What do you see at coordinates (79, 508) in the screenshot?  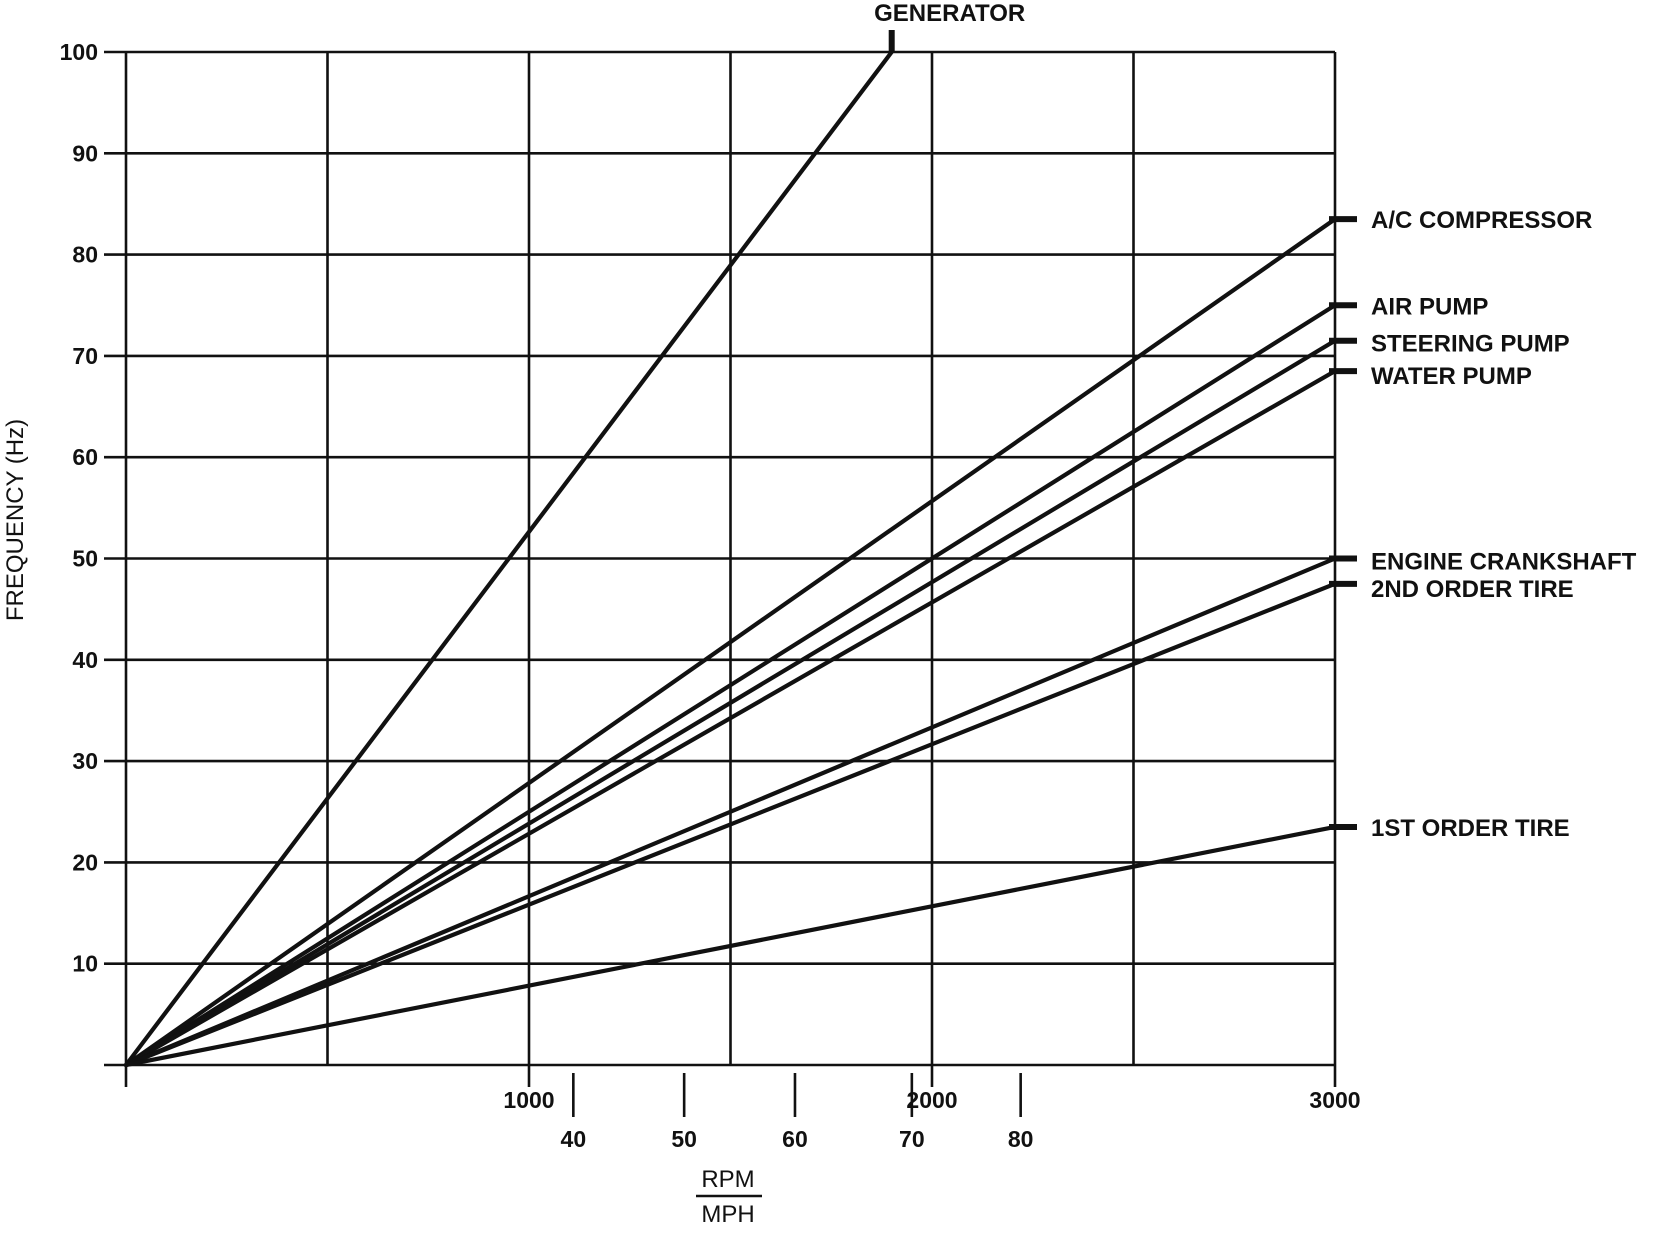 I see `y-axis-ticks: 10 20 30 40 50 60 70 80 90 100` at bounding box center [79, 508].